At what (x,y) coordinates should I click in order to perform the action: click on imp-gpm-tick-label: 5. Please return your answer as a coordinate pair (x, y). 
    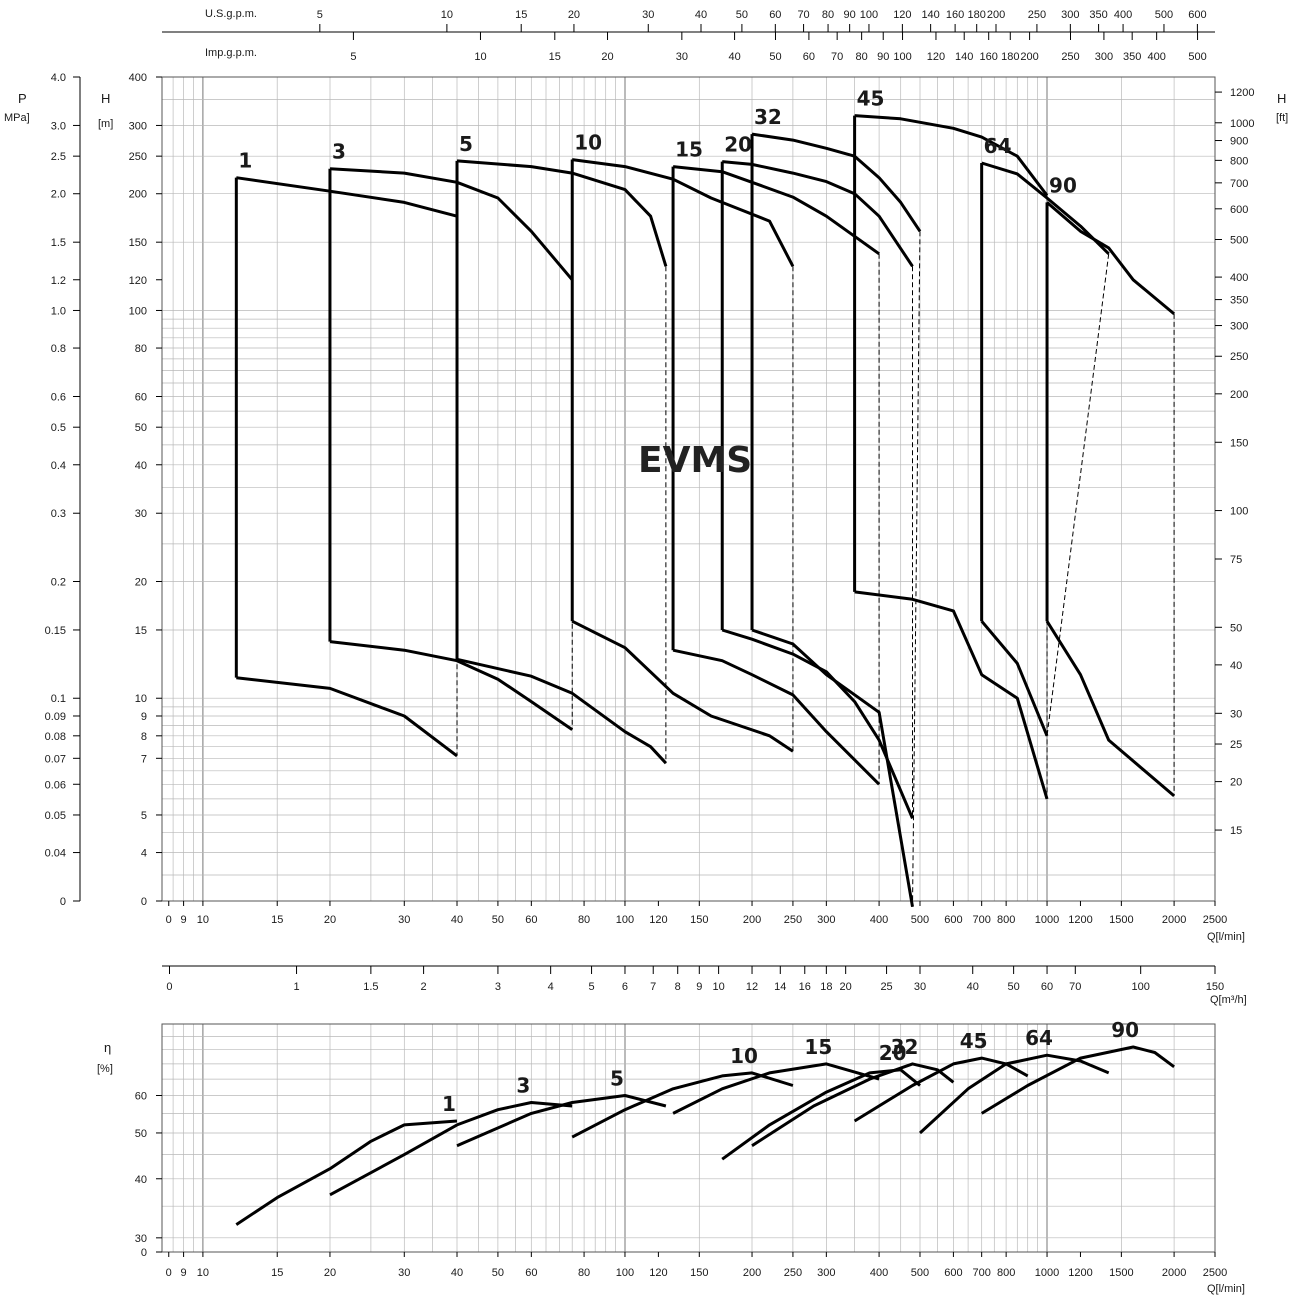
    Looking at the image, I should click on (353, 57).